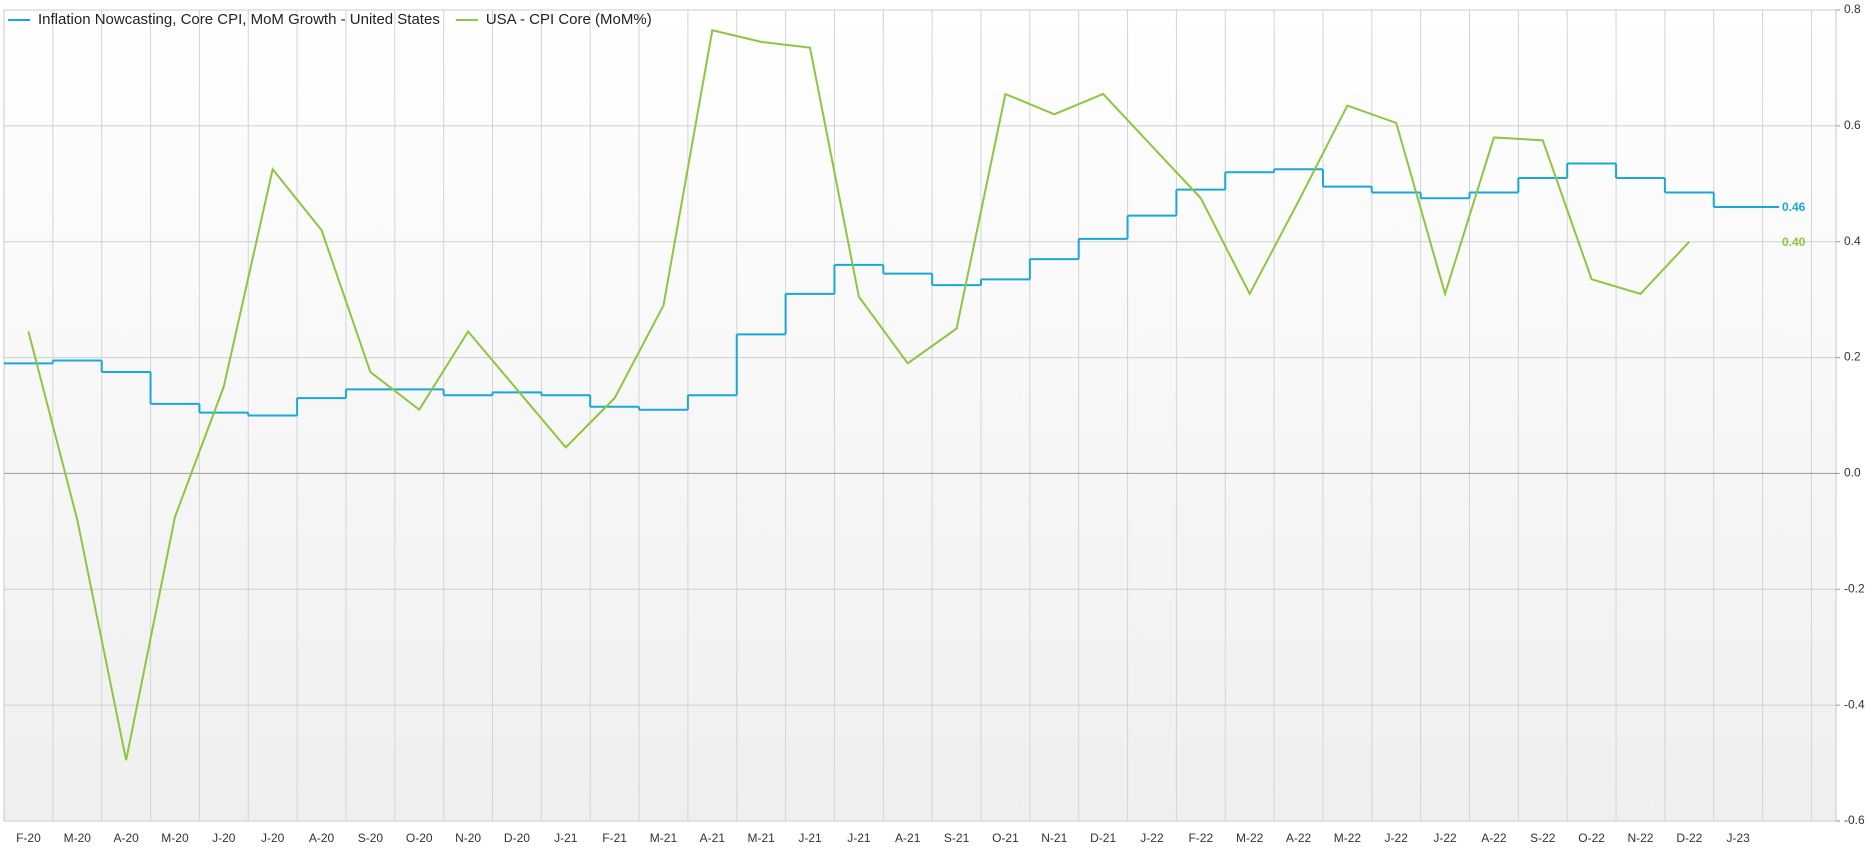  Describe the element at coordinates (1852, 357) in the screenshot. I see `y-tick-label: 0.2` at that location.